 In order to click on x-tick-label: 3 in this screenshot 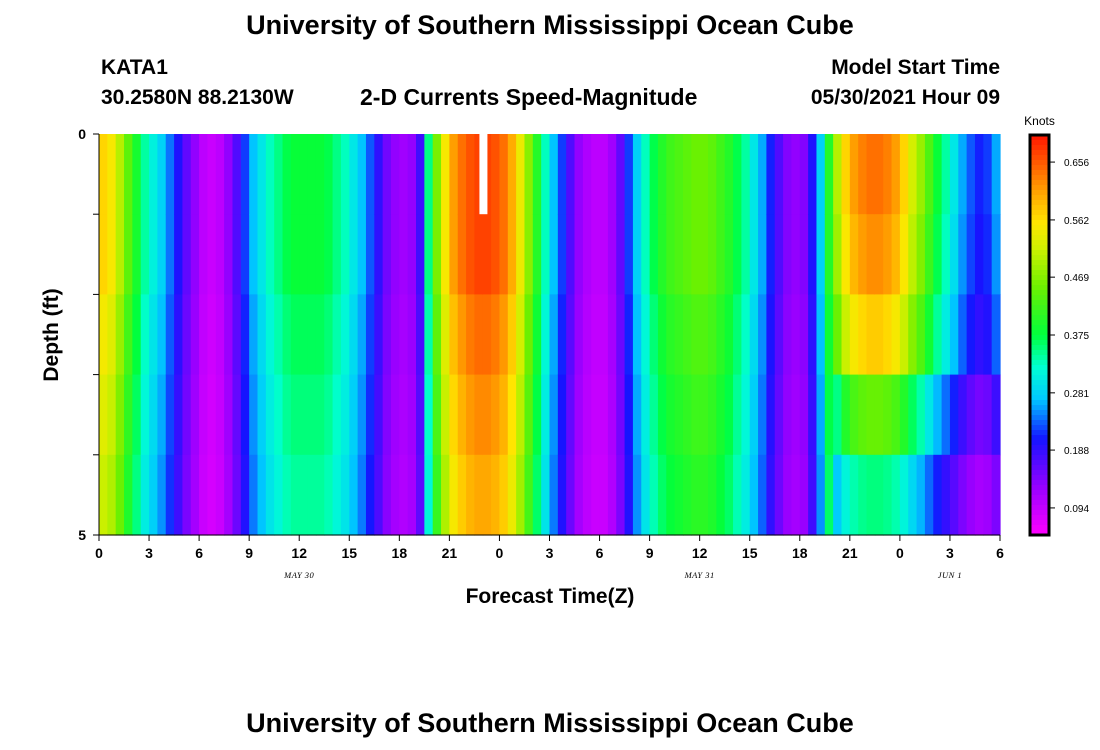, I will do `click(950, 553)`.